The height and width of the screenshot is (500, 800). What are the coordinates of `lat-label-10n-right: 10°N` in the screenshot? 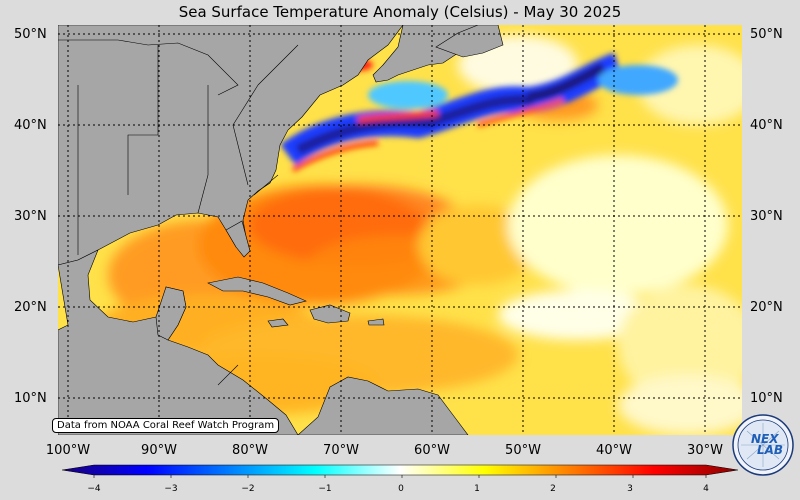 It's located at (766, 398).